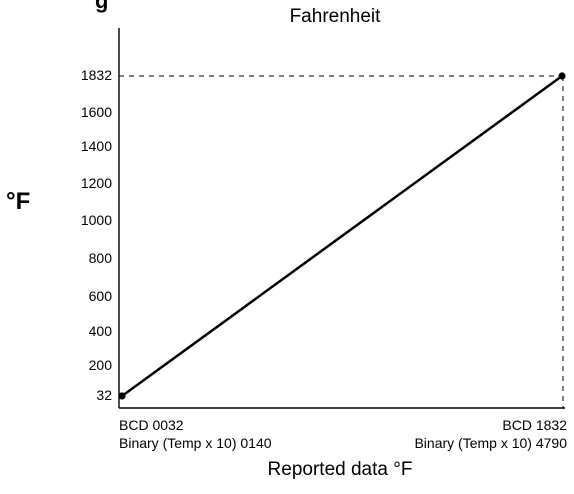 The width and height of the screenshot is (574, 494). Describe the element at coordinates (534, 425) in the screenshot. I see `x-axis-end-bcd-label: BCD 1832` at that location.